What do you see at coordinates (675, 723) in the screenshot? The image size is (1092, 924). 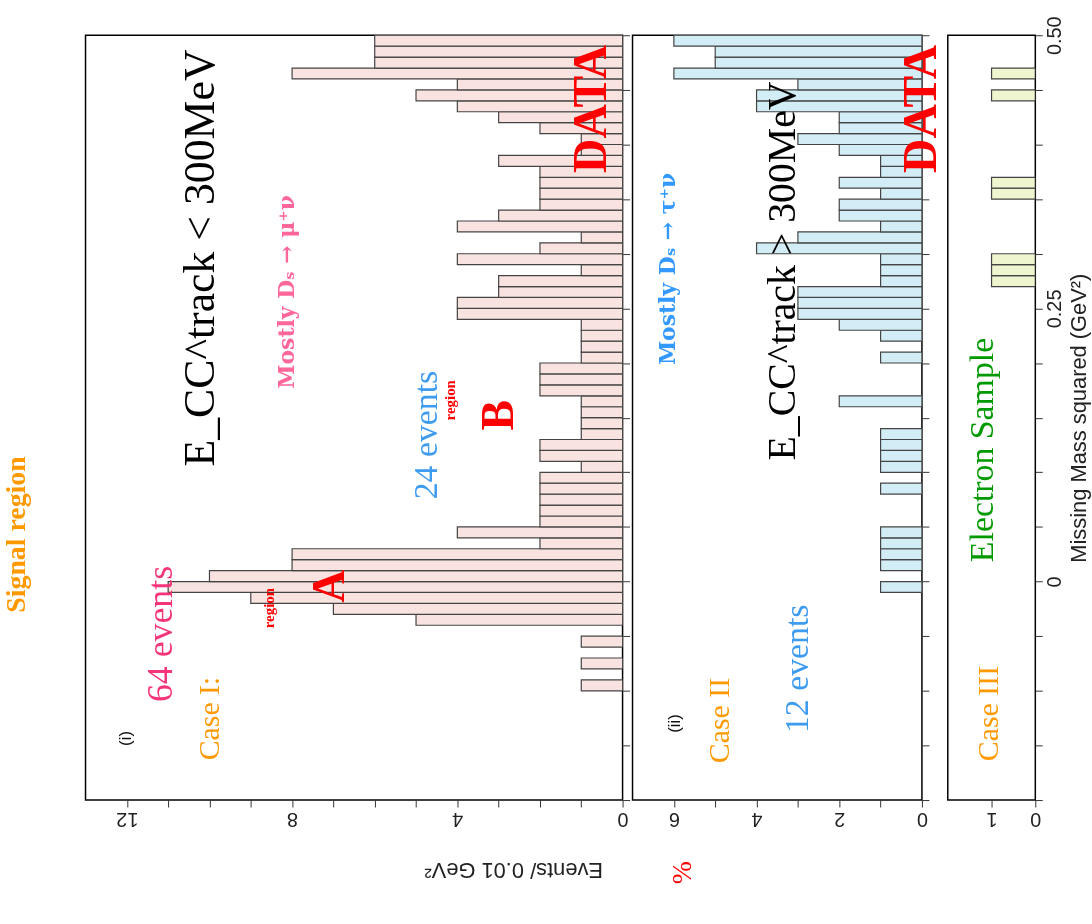 I see `annotation: (ii)` at bounding box center [675, 723].